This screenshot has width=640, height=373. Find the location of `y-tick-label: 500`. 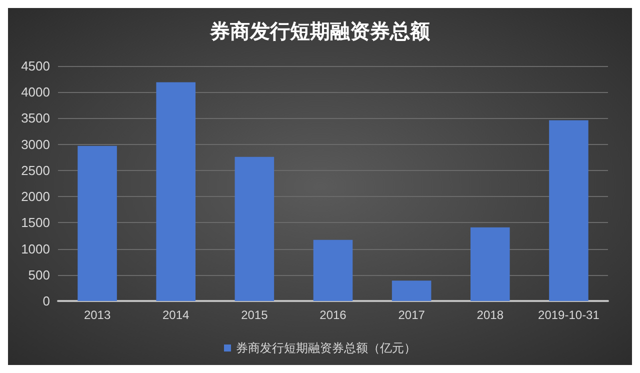

y-tick-label: 500 is located at coordinates (39, 274).